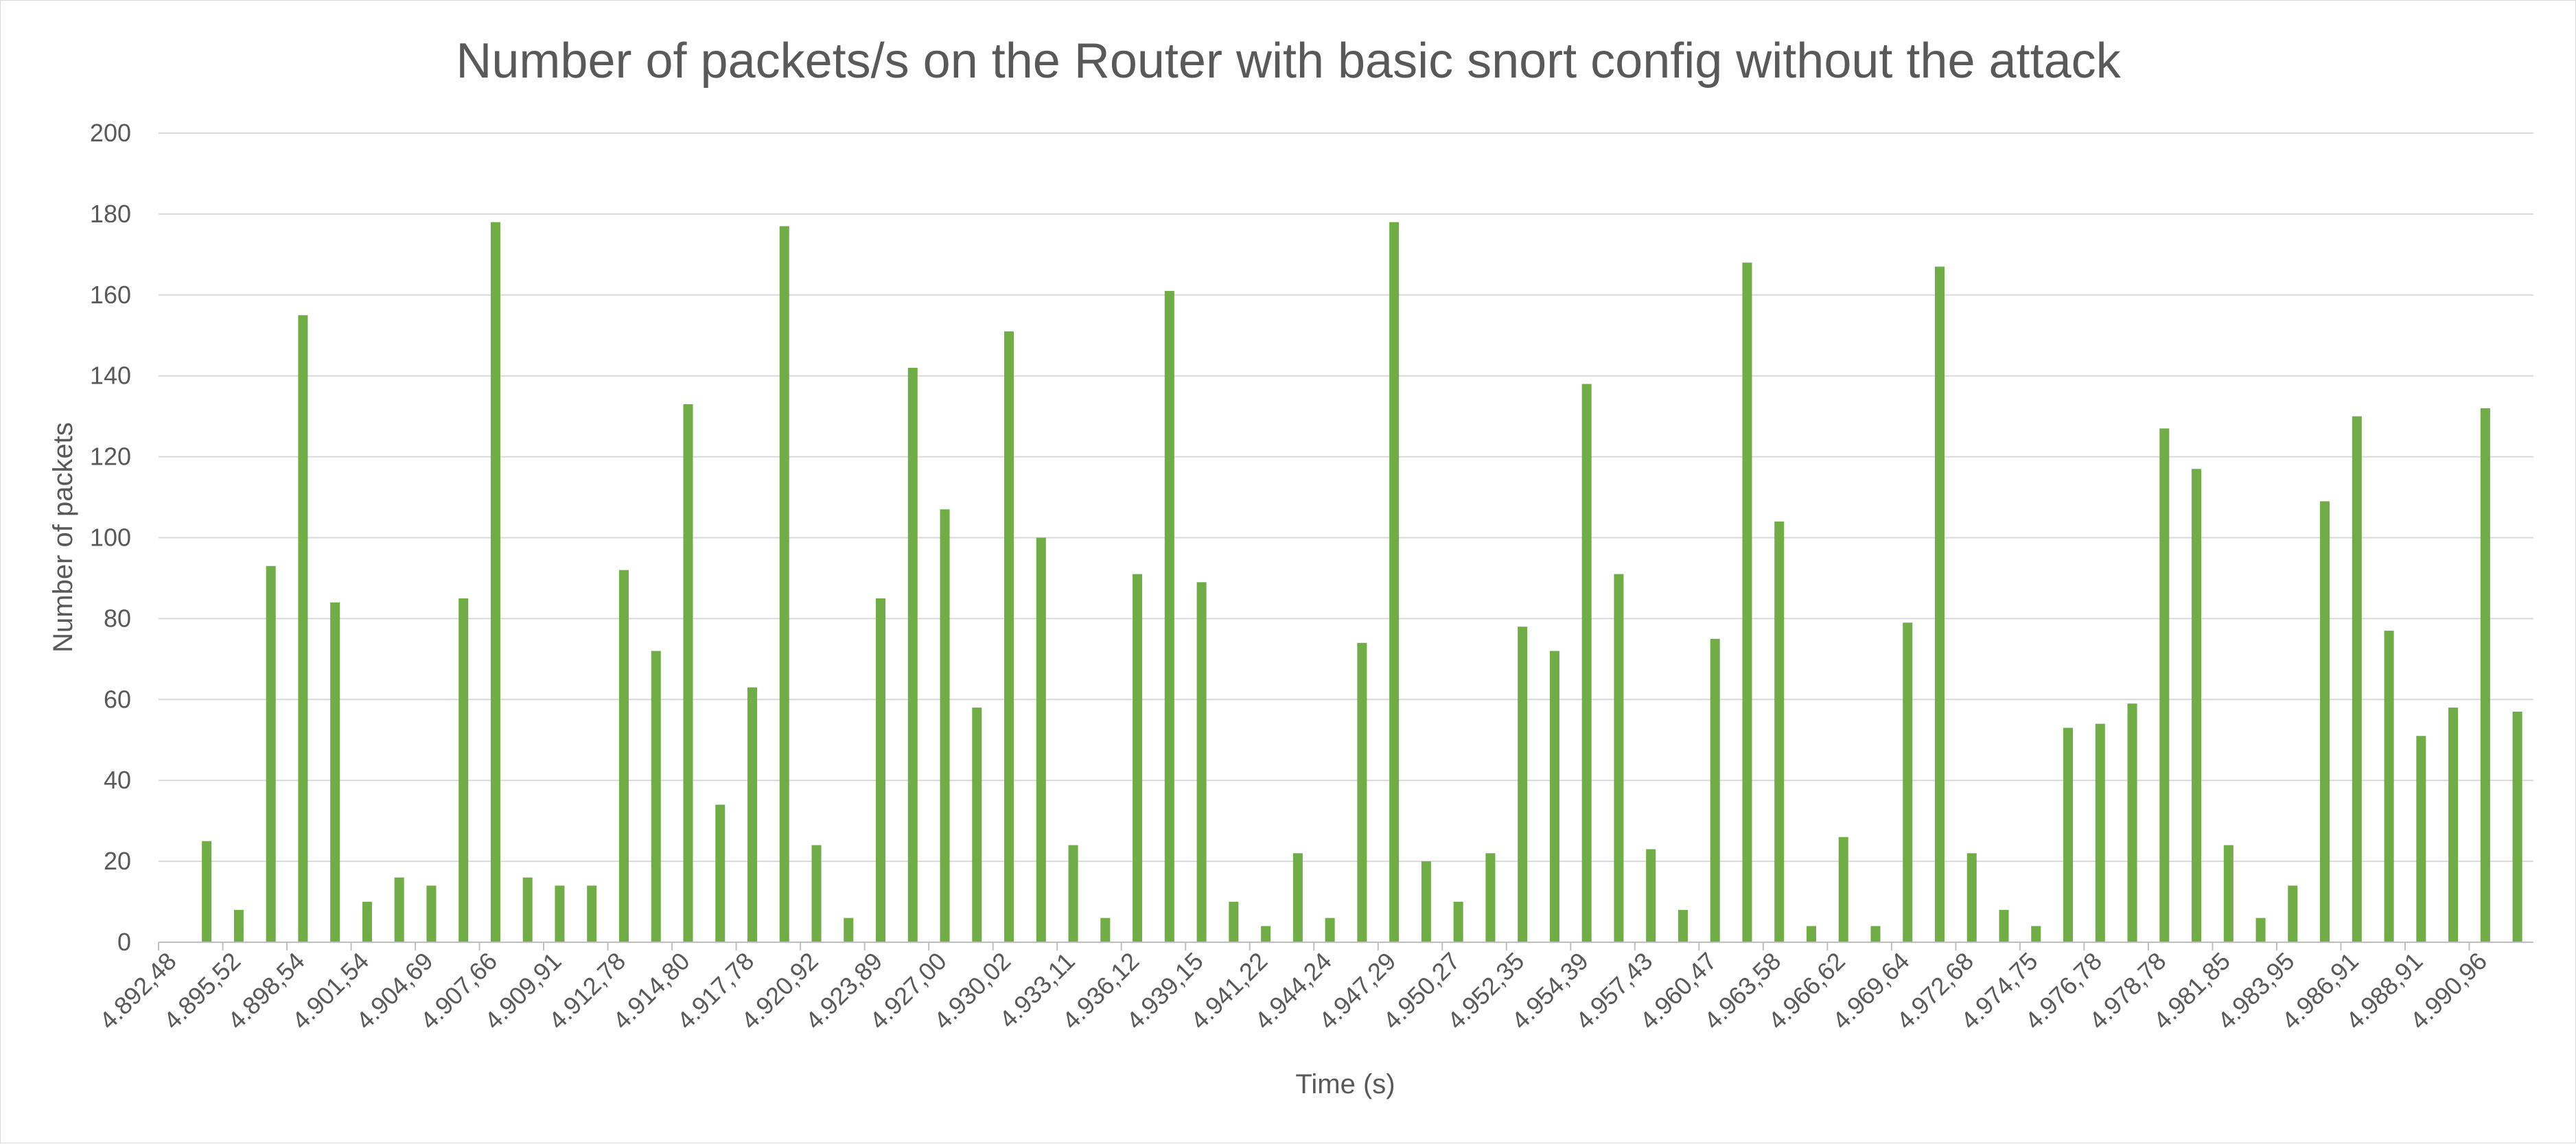 This screenshot has width=2576, height=1144. I want to click on y-tick-label: 120, so click(110, 457).